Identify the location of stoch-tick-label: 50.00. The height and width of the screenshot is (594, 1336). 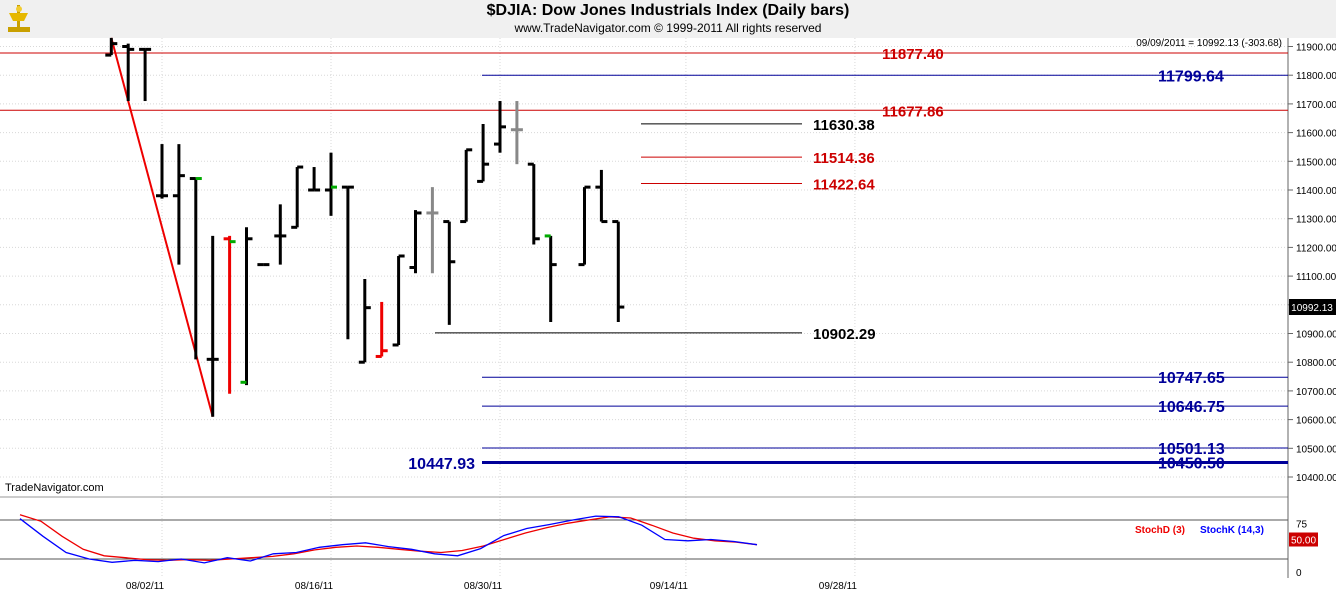
(1303, 541).